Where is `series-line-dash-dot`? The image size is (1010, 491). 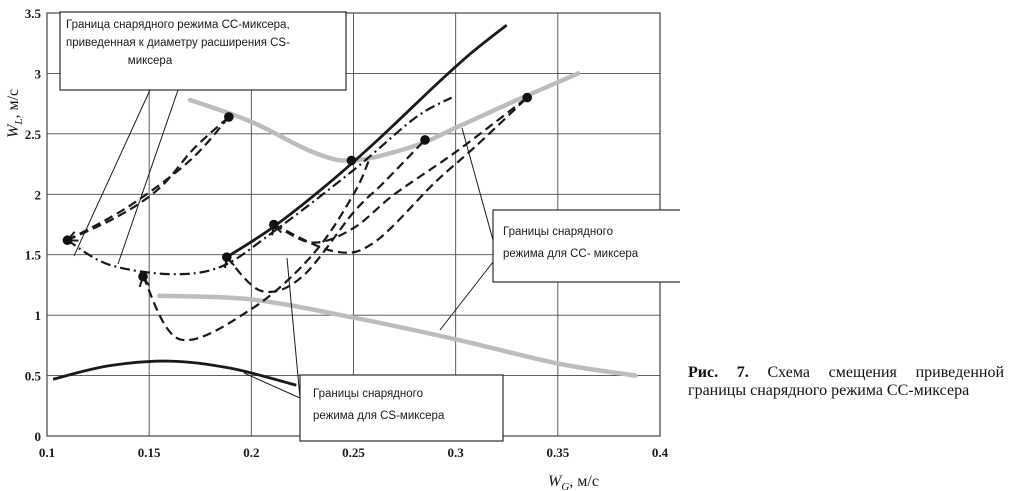 series-line-dash-dot is located at coordinates (259, 186).